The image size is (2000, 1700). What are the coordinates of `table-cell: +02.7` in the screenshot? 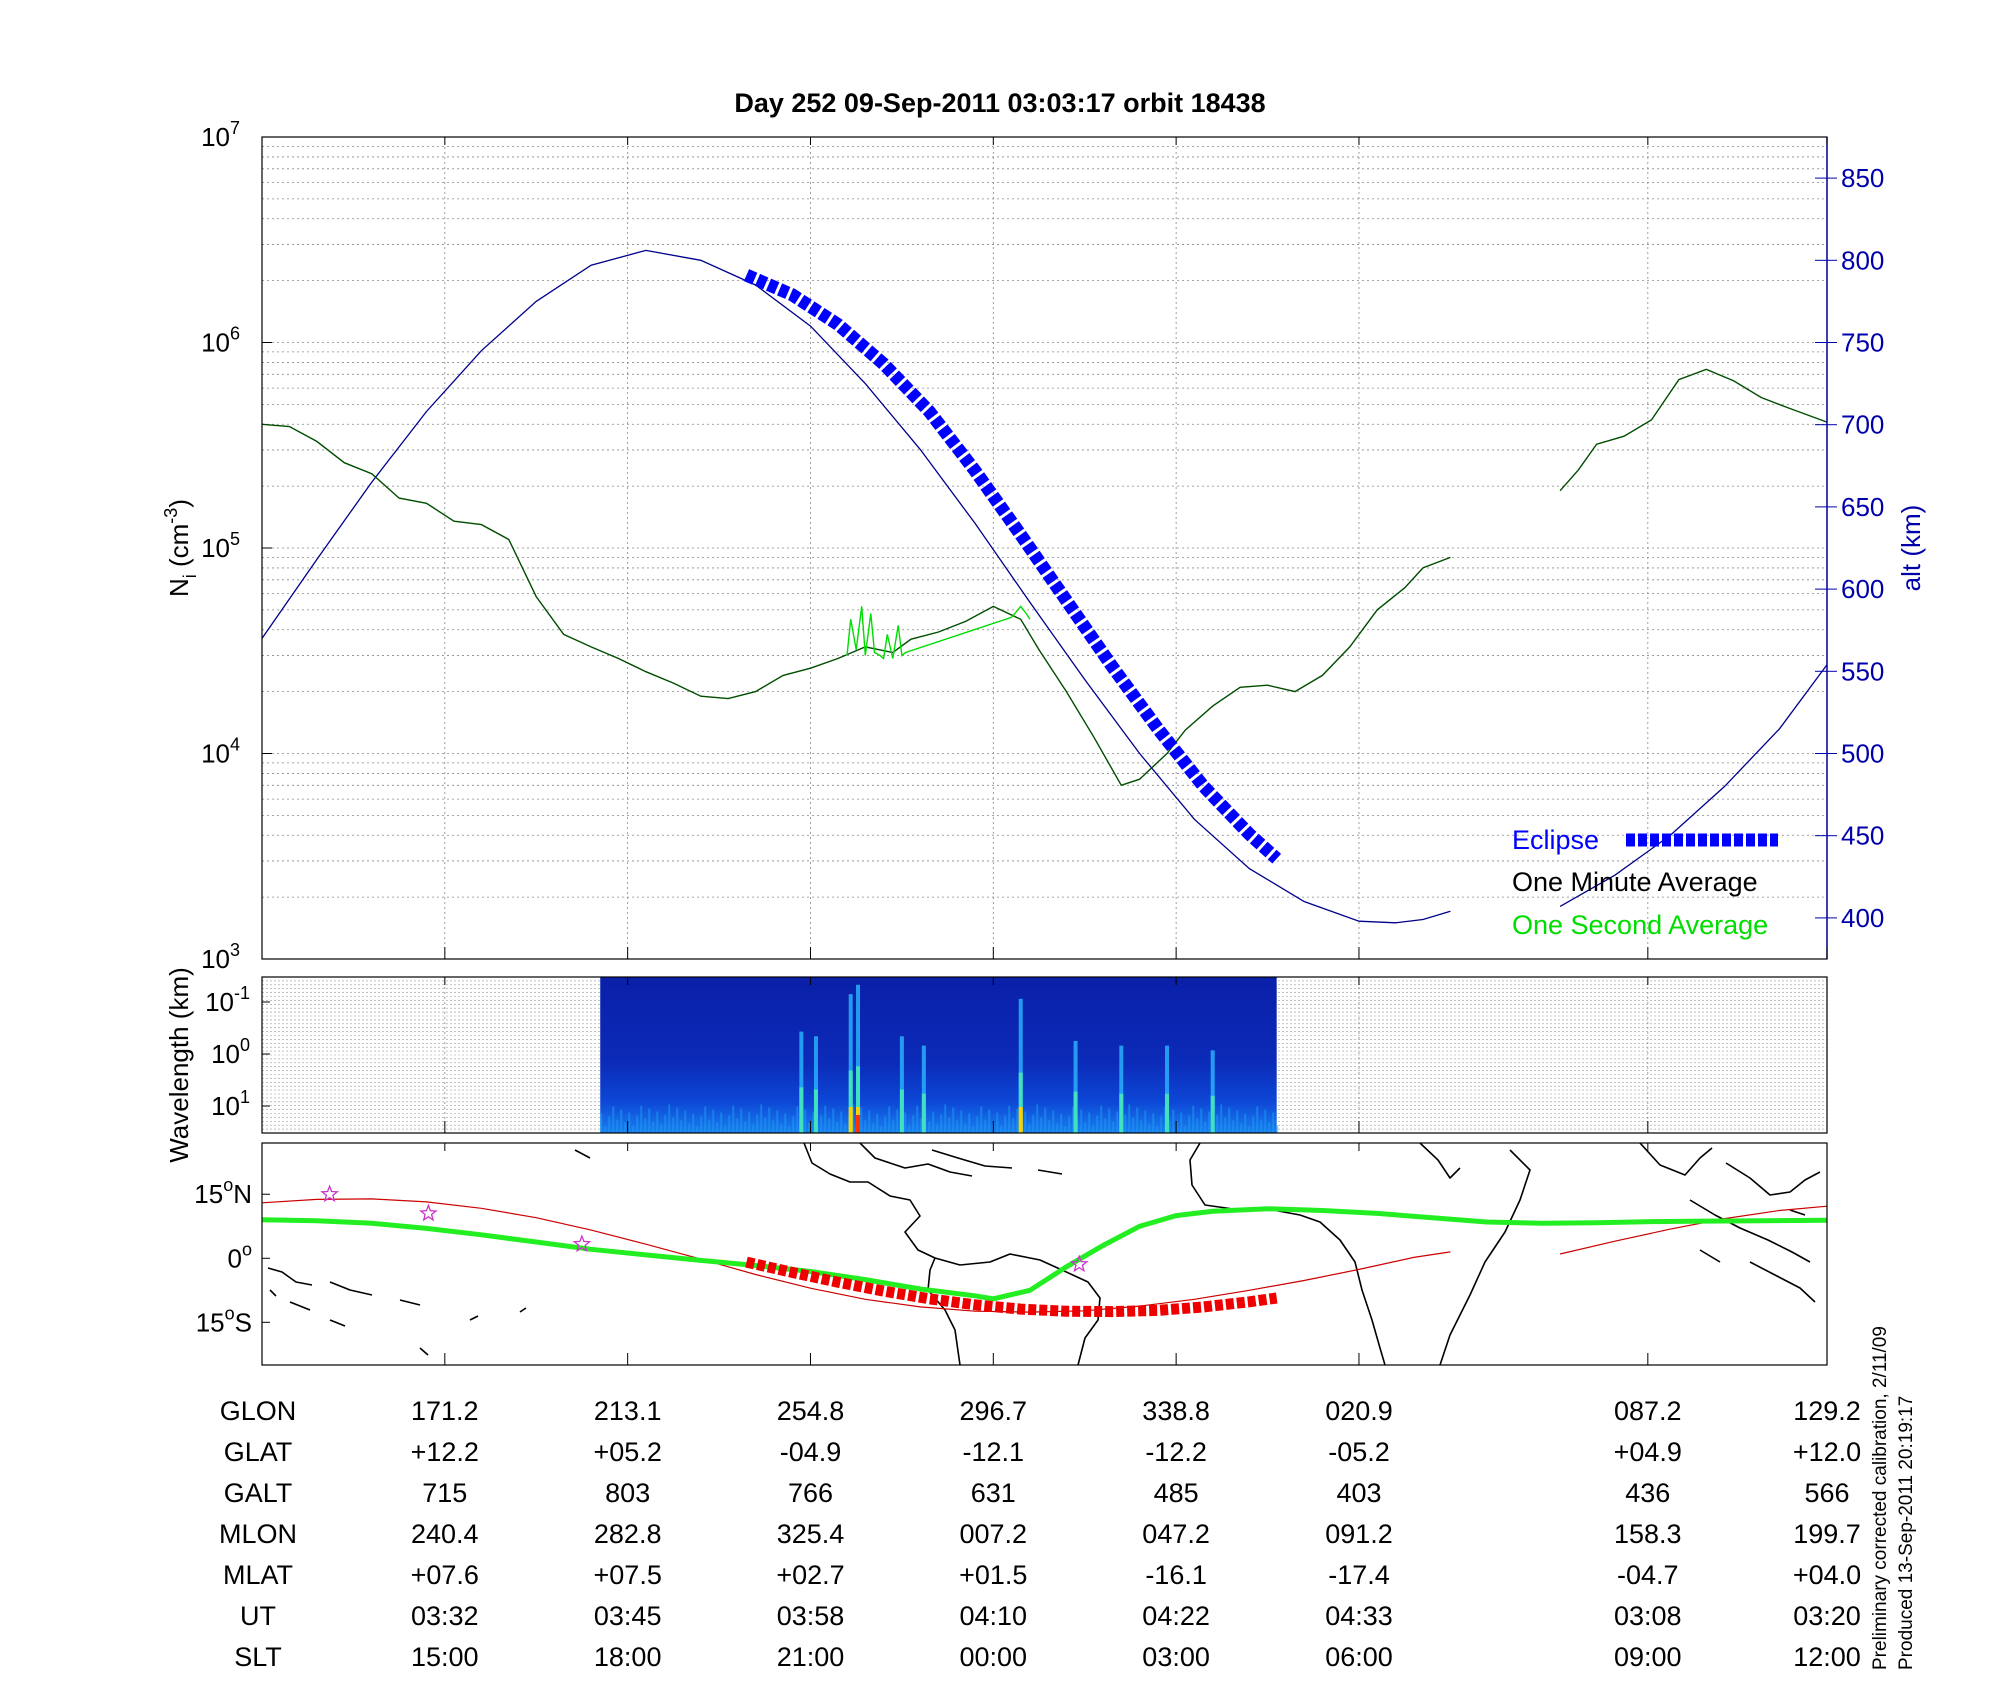 It's located at (810, 1575).